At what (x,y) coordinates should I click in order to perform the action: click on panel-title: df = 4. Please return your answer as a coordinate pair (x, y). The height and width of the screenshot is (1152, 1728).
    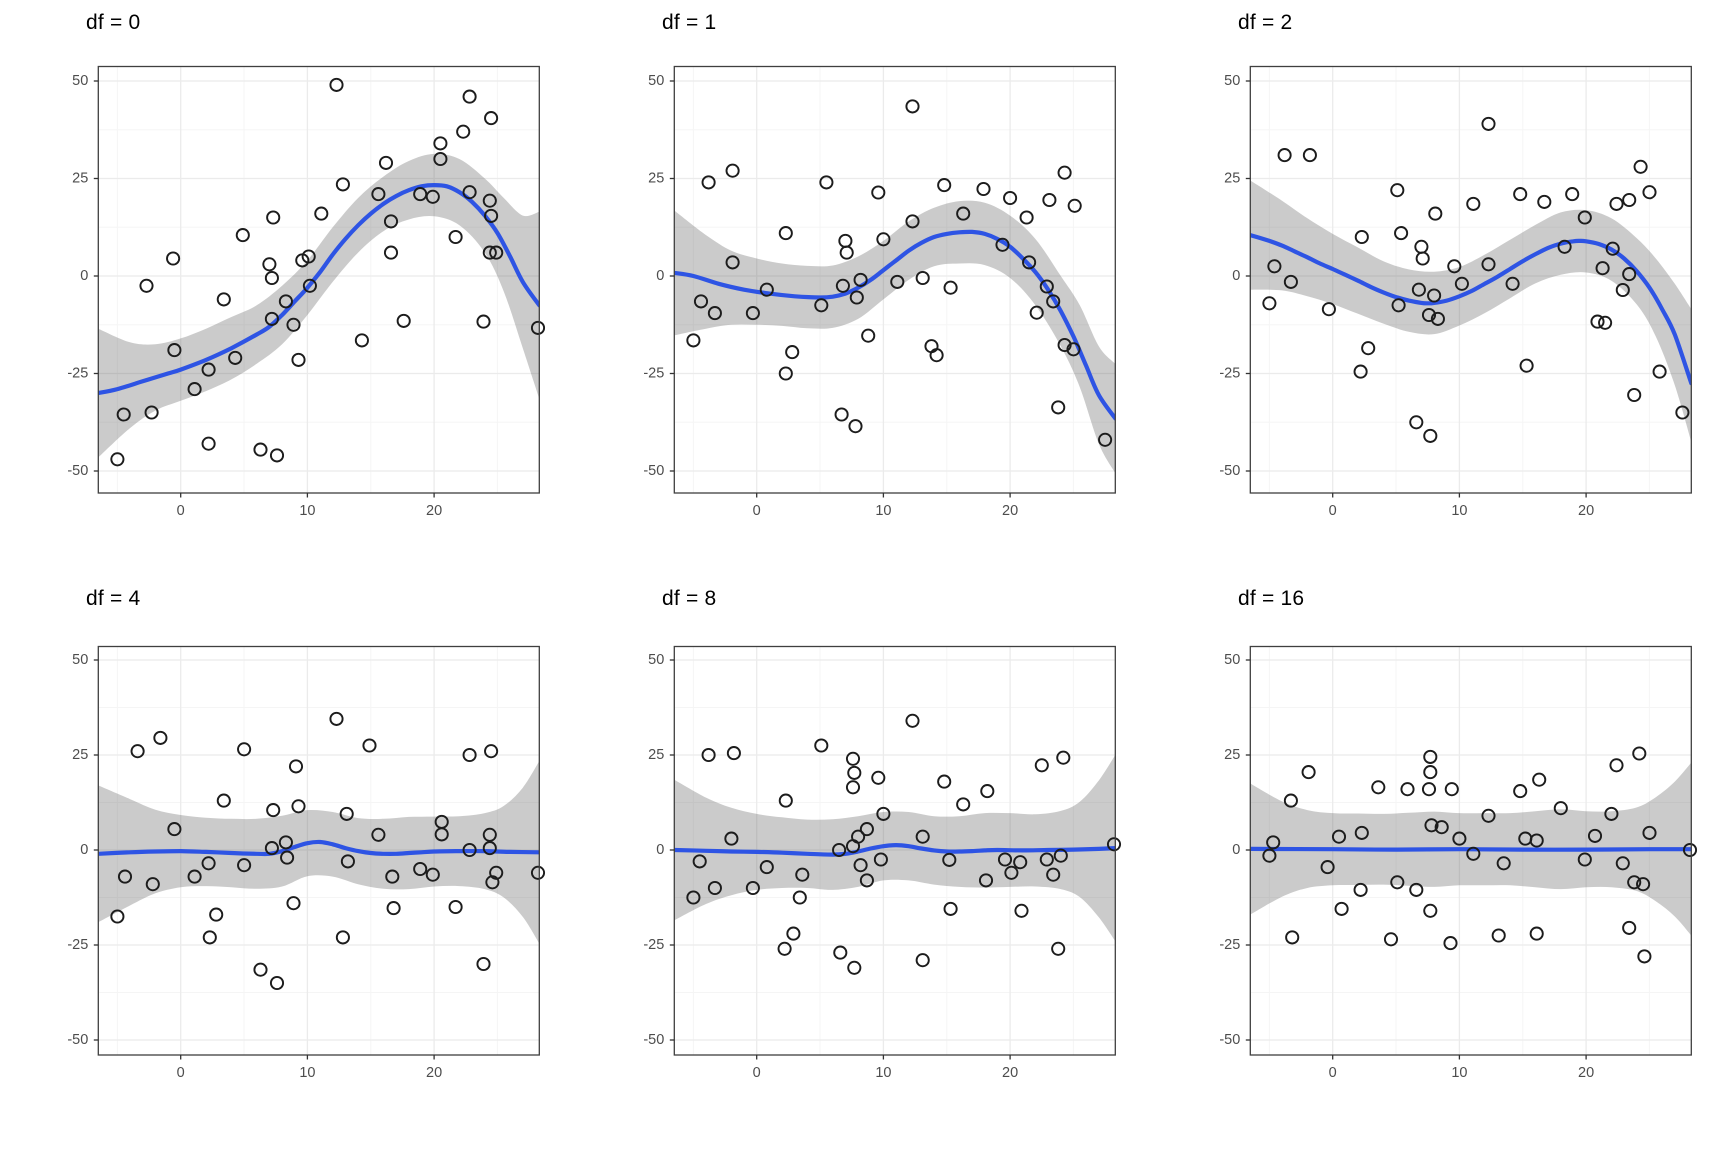
    Looking at the image, I should click on (113, 598).